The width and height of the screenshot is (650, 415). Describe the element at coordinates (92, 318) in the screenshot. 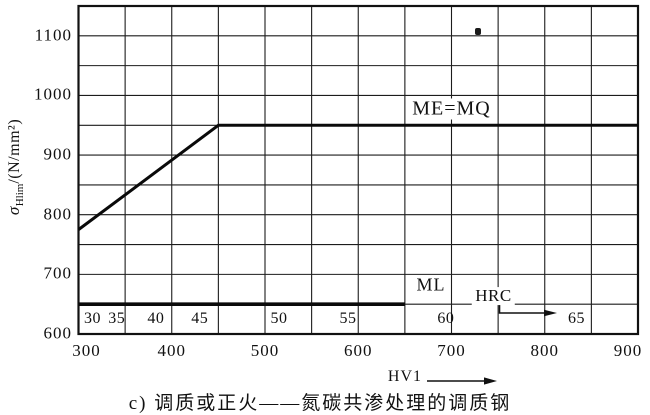

I see `hrc-tick: 30` at that location.